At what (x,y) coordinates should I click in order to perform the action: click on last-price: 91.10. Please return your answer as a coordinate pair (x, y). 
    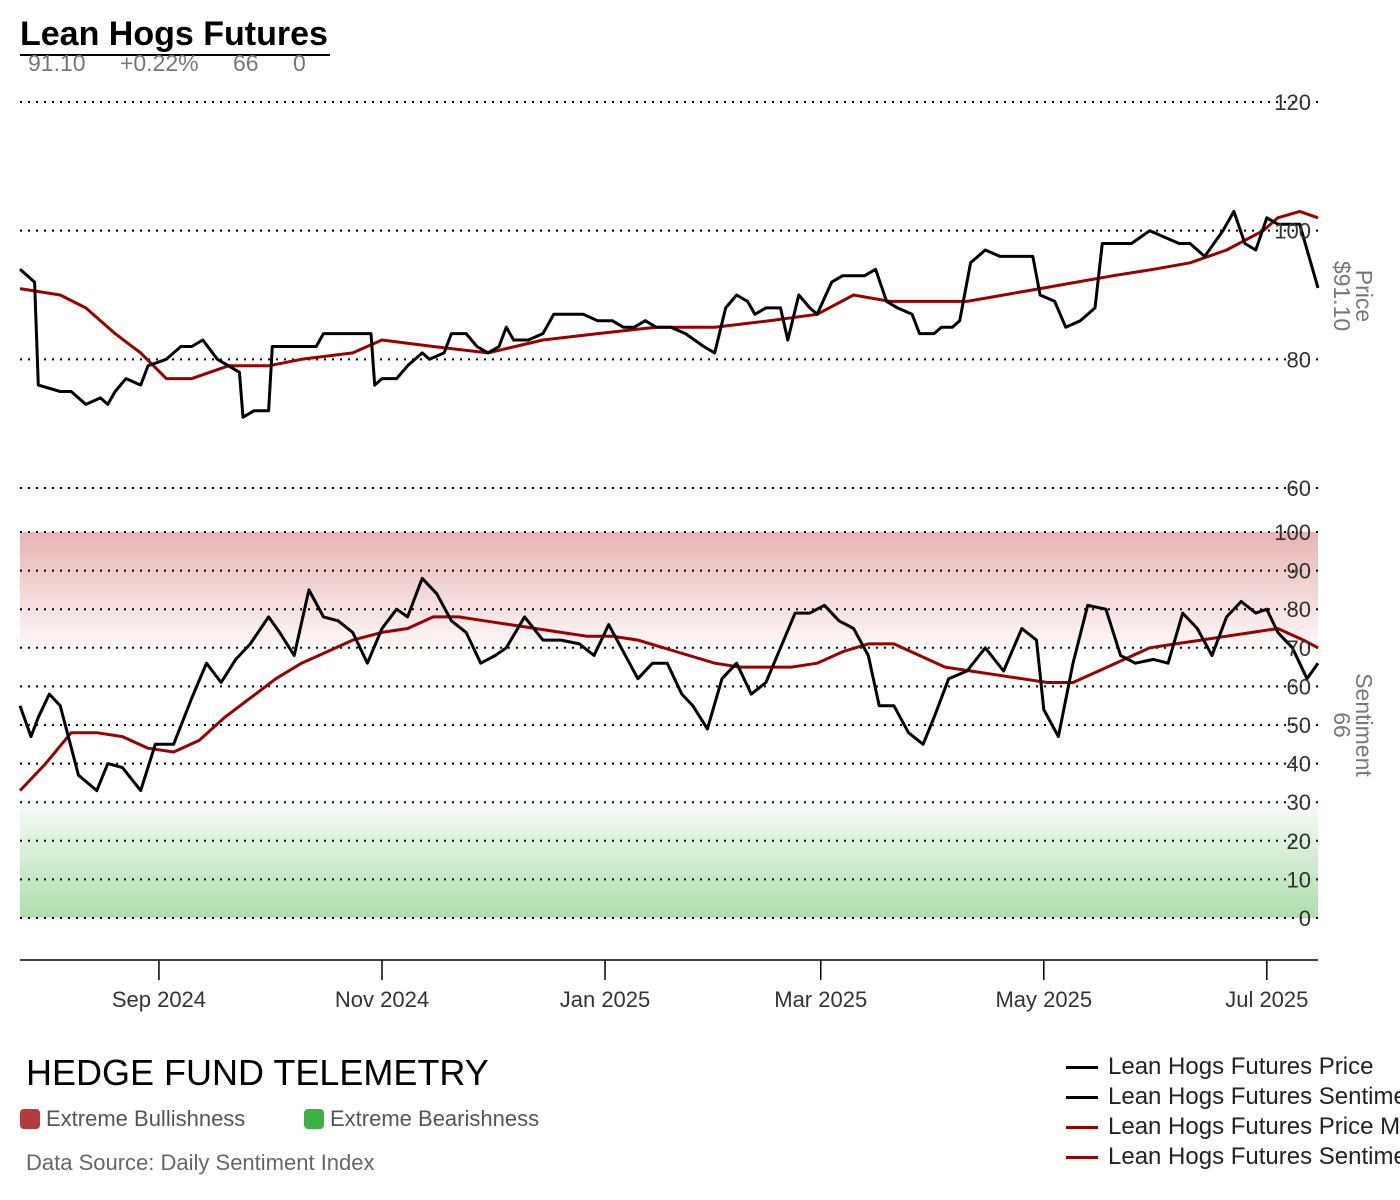
    Looking at the image, I should click on (57, 63).